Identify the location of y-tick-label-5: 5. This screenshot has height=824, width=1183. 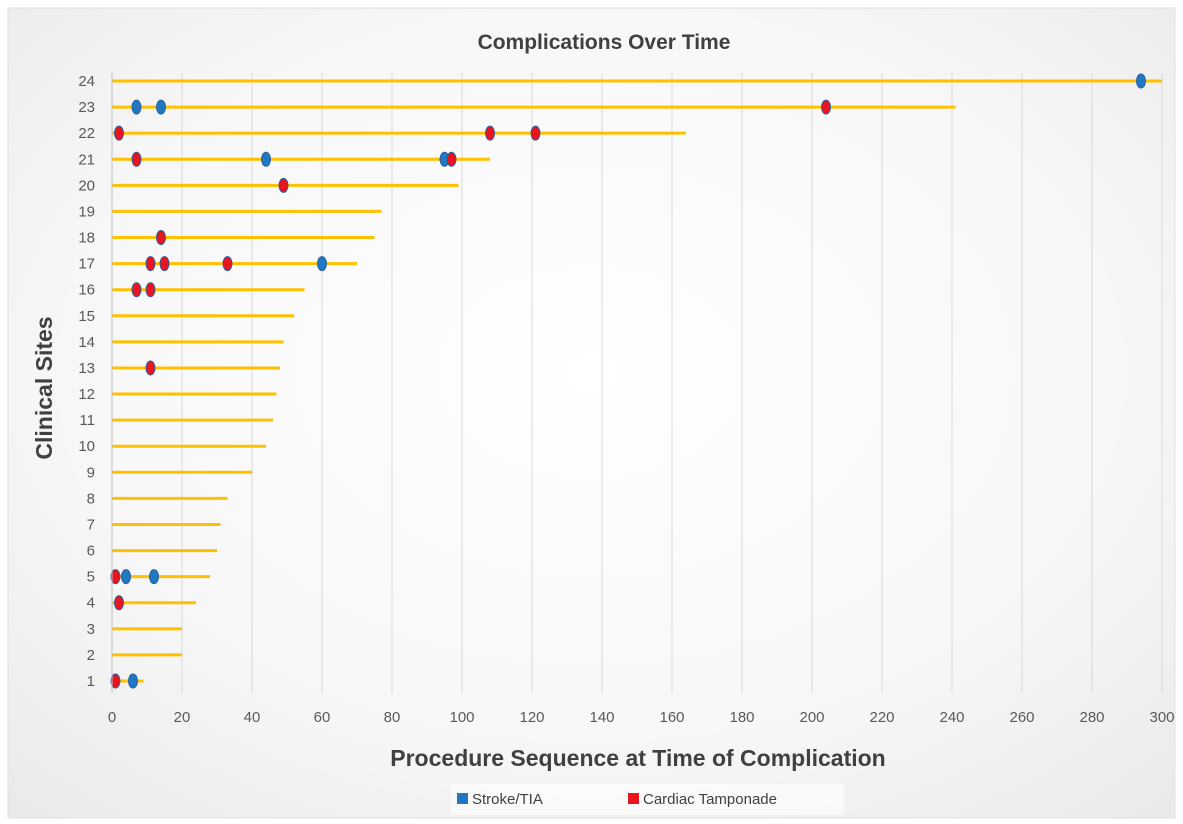
(91, 577).